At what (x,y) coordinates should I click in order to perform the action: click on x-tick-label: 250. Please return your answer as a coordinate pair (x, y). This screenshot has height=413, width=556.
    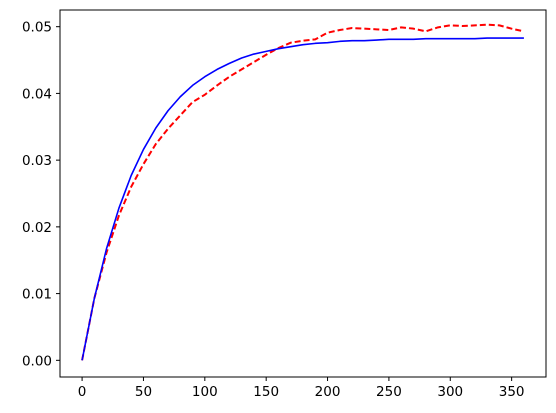
    Looking at the image, I should click on (389, 392).